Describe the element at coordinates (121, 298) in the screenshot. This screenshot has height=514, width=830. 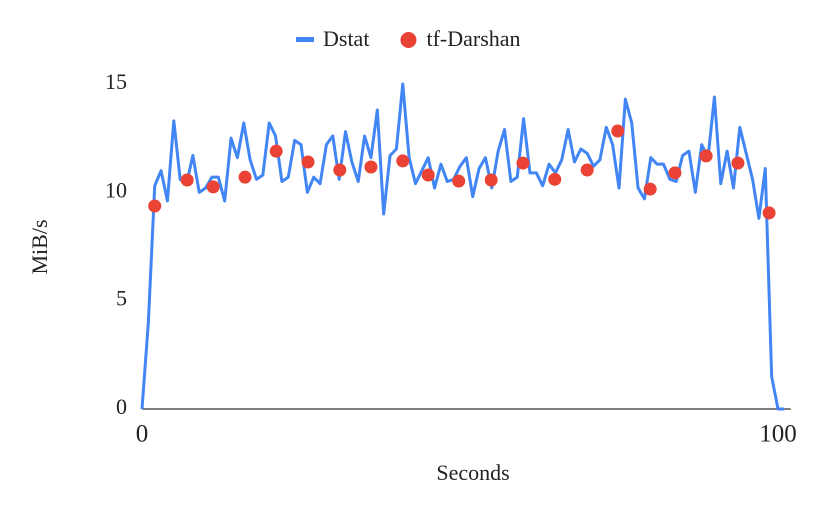
I see `y-tick-label: 5` at that location.